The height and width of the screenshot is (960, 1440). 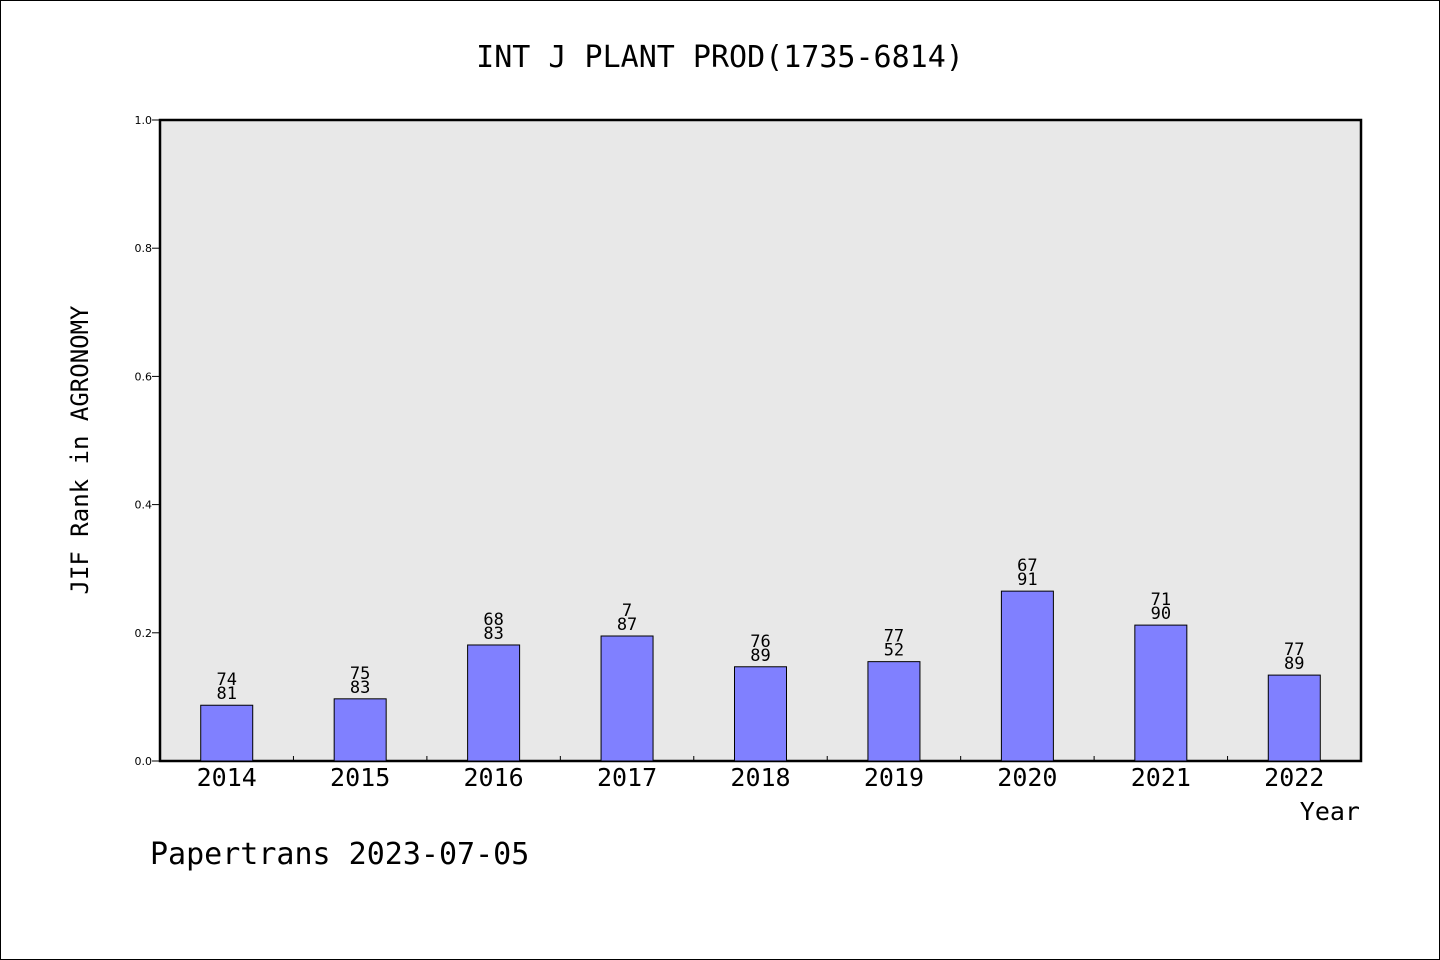 What do you see at coordinates (1330, 811) in the screenshot?
I see `x-axis-label: Year` at bounding box center [1330, 811].